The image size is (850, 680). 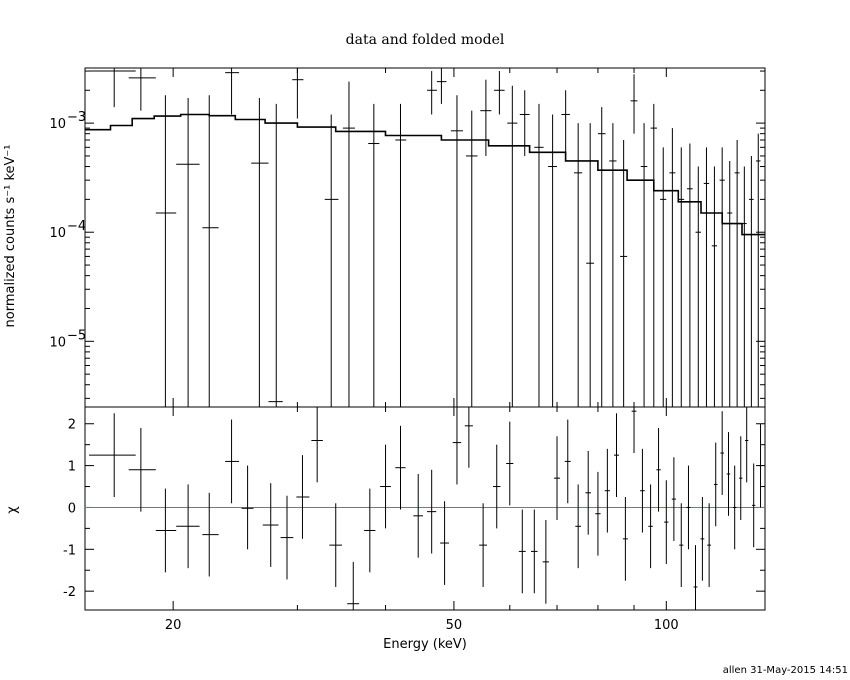 I want to click on timestamp-label: allen 31-May-2015 14:51, so click(x=785, y=670).